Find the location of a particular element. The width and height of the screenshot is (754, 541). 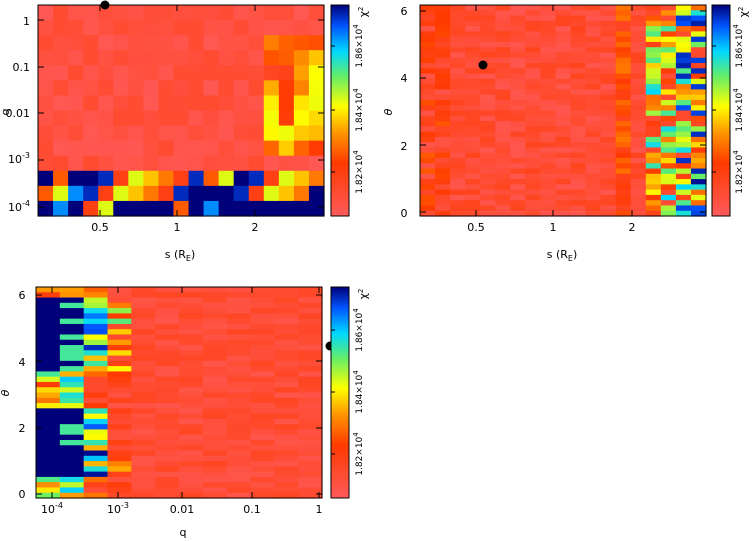

p2-y-tick-label: 2 is located at coordinates (404, 146).